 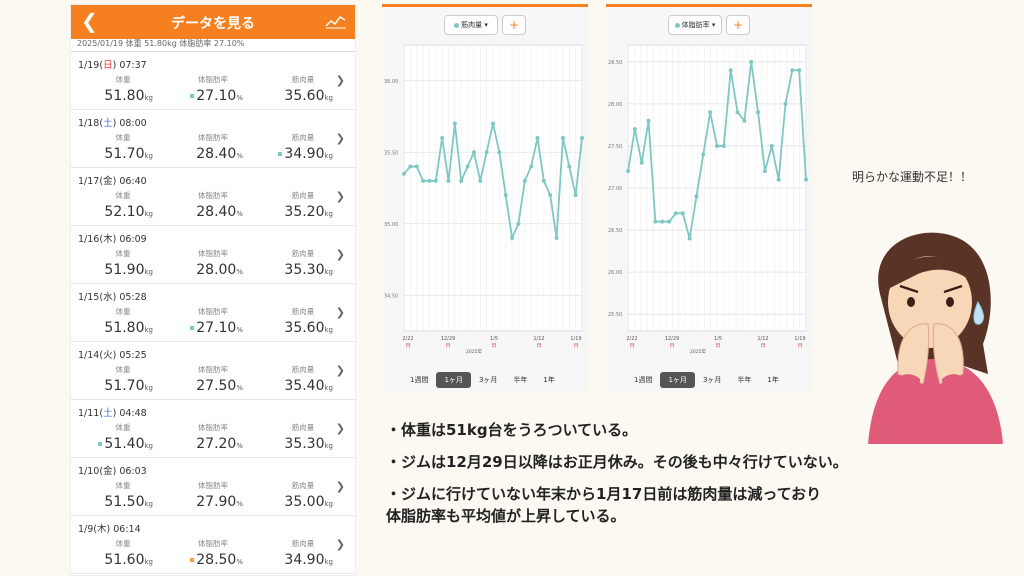 What do you see at coordinates (89, 181) in the screenshot?
I see `record-date: 1/17` at bounding box center [89, 181].